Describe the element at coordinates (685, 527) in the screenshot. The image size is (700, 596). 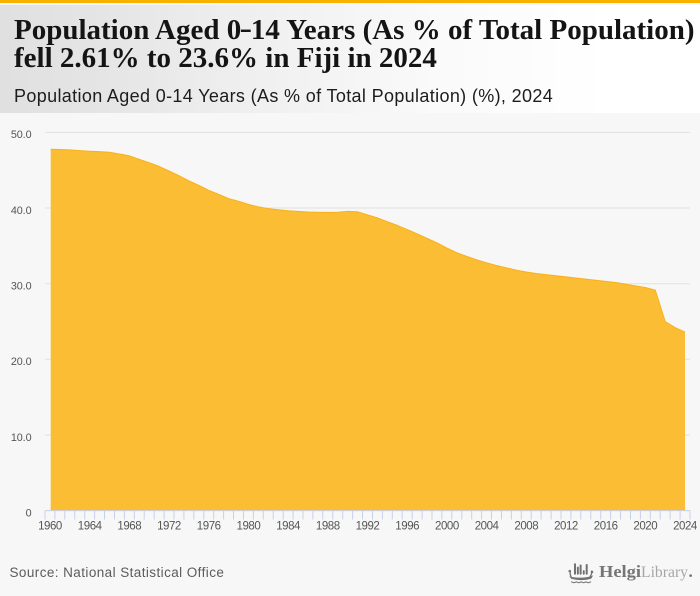
I see `svg-text: 2024` at that location.